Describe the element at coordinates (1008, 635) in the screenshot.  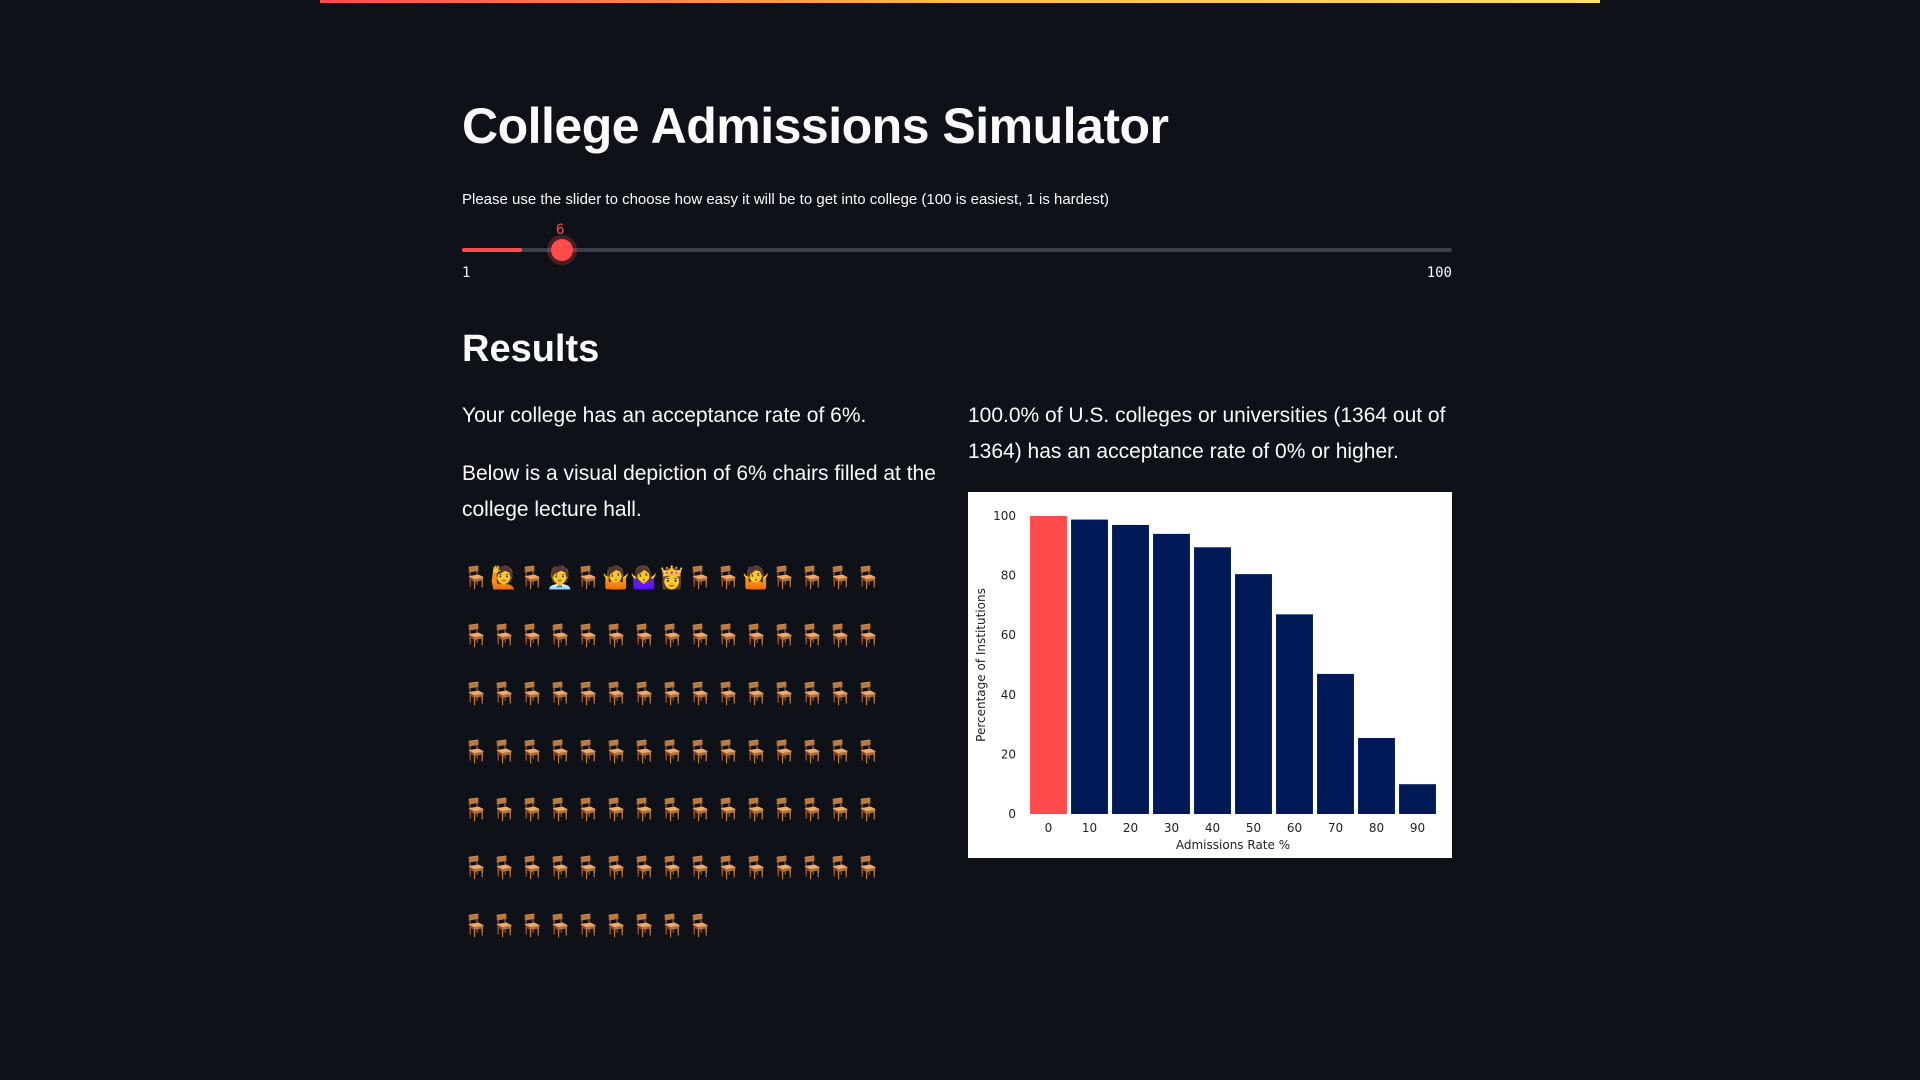
I see `y-tick-label: 60` at that location.